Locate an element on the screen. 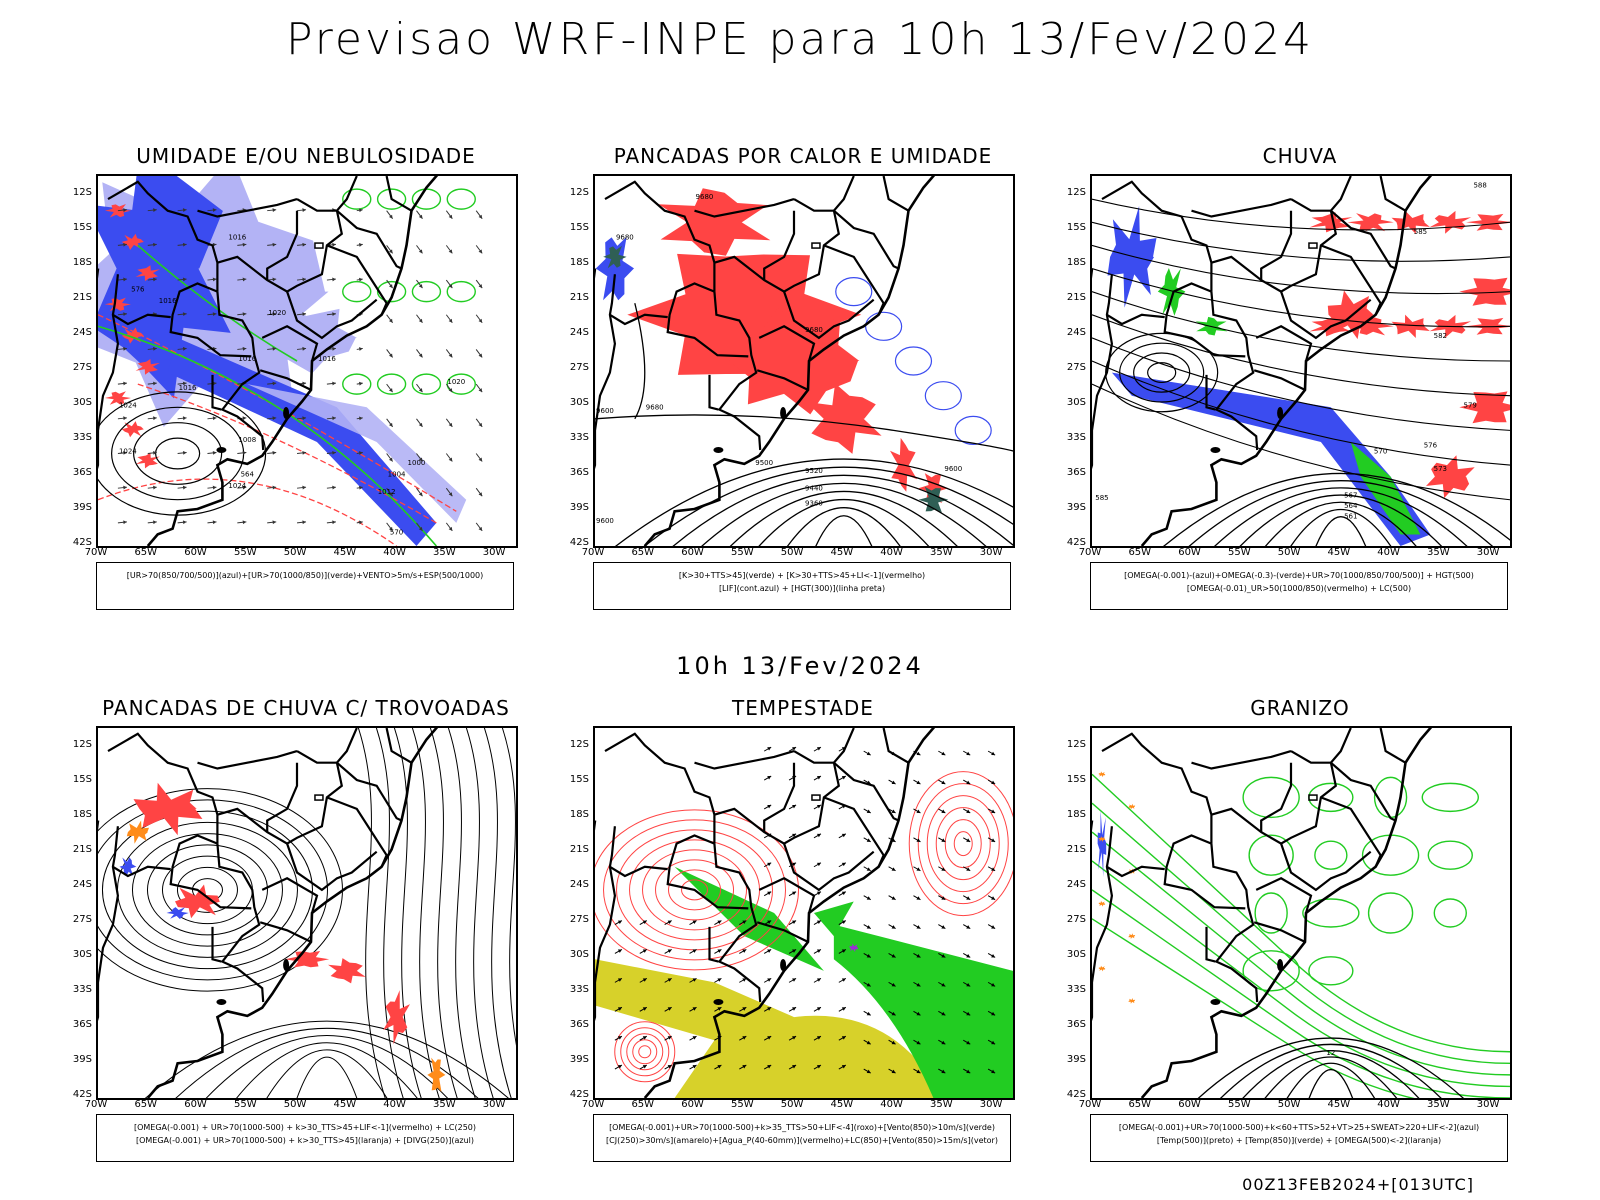  lat-label: 33S is located at coordinates (579, 437).